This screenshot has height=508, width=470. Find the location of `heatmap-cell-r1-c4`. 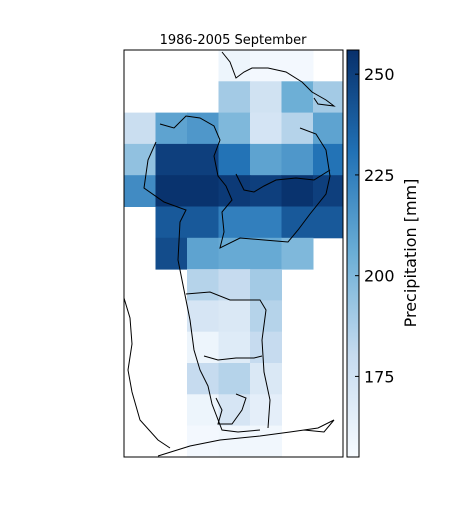

heatmap-cell-r1-c4 is located at coordinates (266, 97).